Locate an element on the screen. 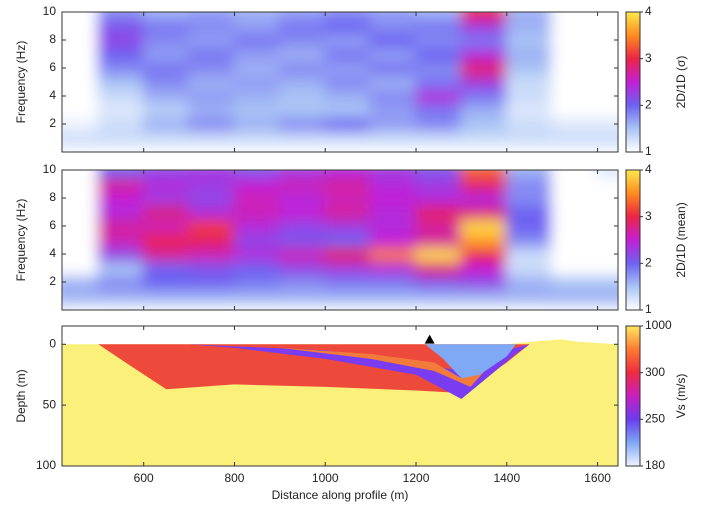 Image resolution: width=707 pixels, height=516 pixels. y-tick-label: 2 is located at coordinates (52, 281).